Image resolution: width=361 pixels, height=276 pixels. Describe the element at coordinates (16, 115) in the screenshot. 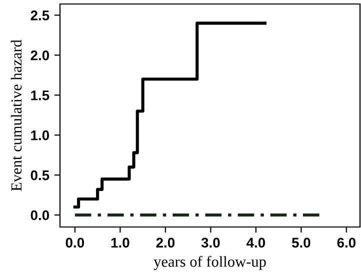

I see `y-axis-title: Event cumulative hazard` at that location.